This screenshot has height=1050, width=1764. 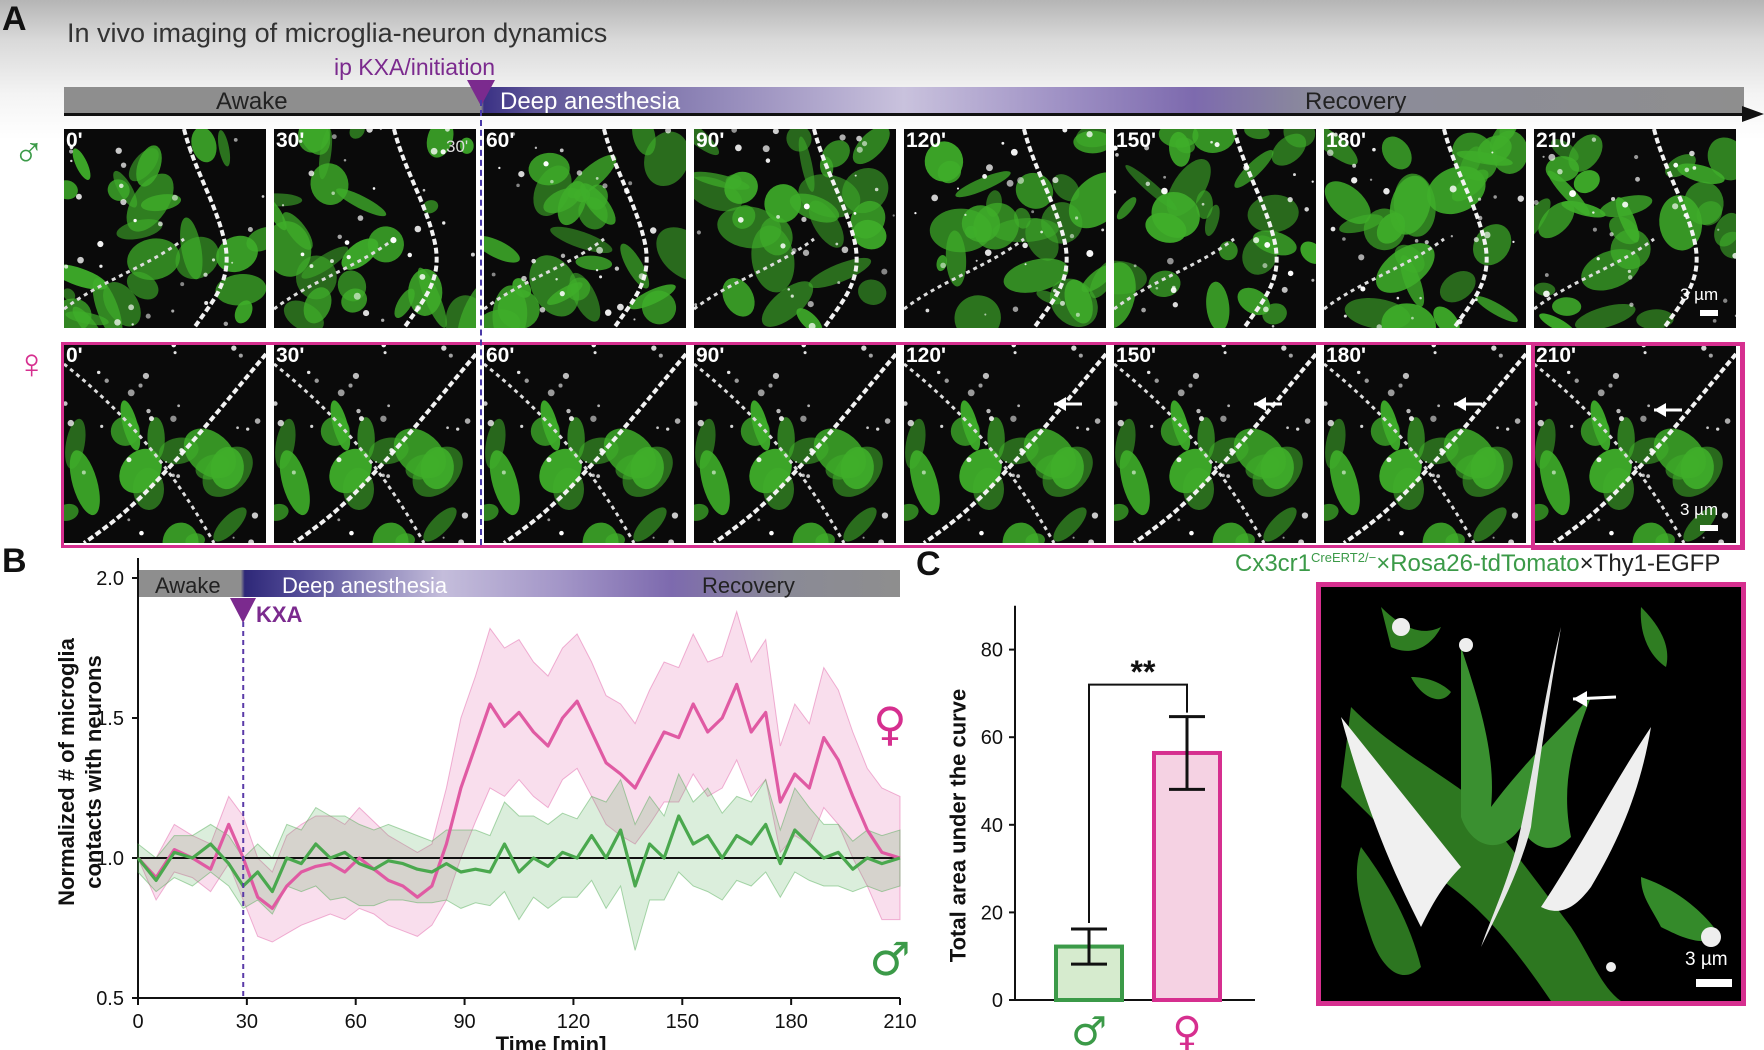 I want to click on female-frame-1-image, so click(x=375, y=443).